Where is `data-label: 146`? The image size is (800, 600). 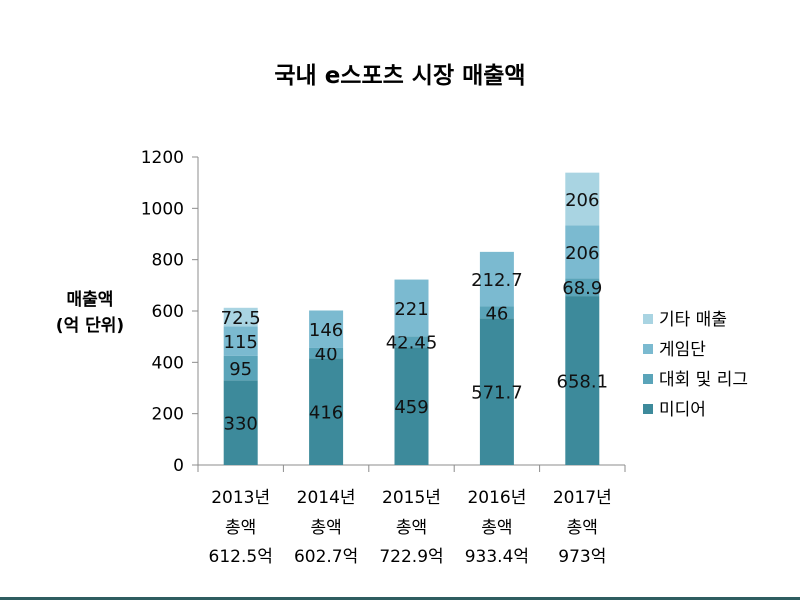 data-label: 146 is located at coordinates (326, 330).